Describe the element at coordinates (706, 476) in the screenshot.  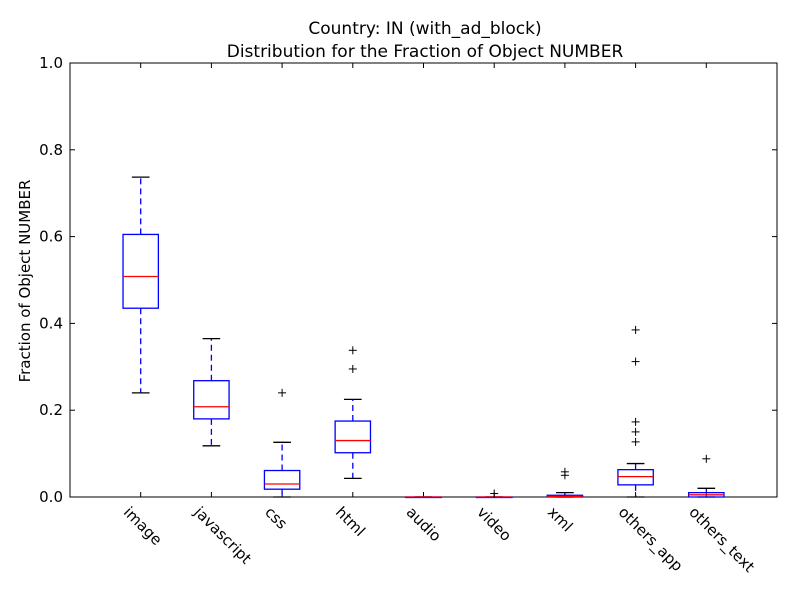
I see `box-others_text` at that location.